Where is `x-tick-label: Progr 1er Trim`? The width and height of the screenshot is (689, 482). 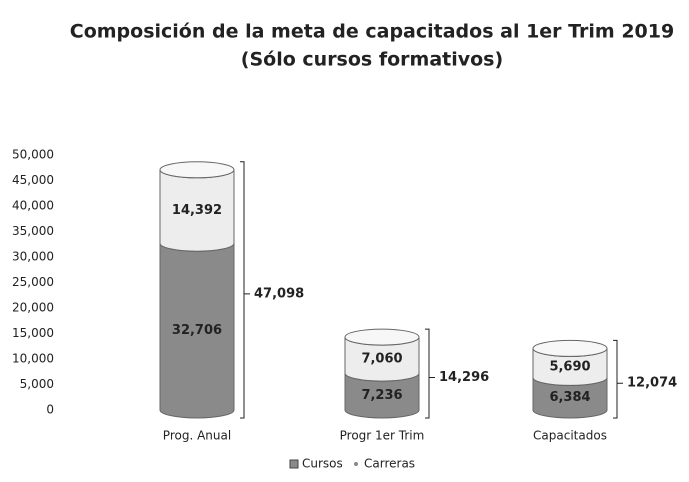 x-tick-label: Progr 1er Trim is located at coordinates (382, 436).